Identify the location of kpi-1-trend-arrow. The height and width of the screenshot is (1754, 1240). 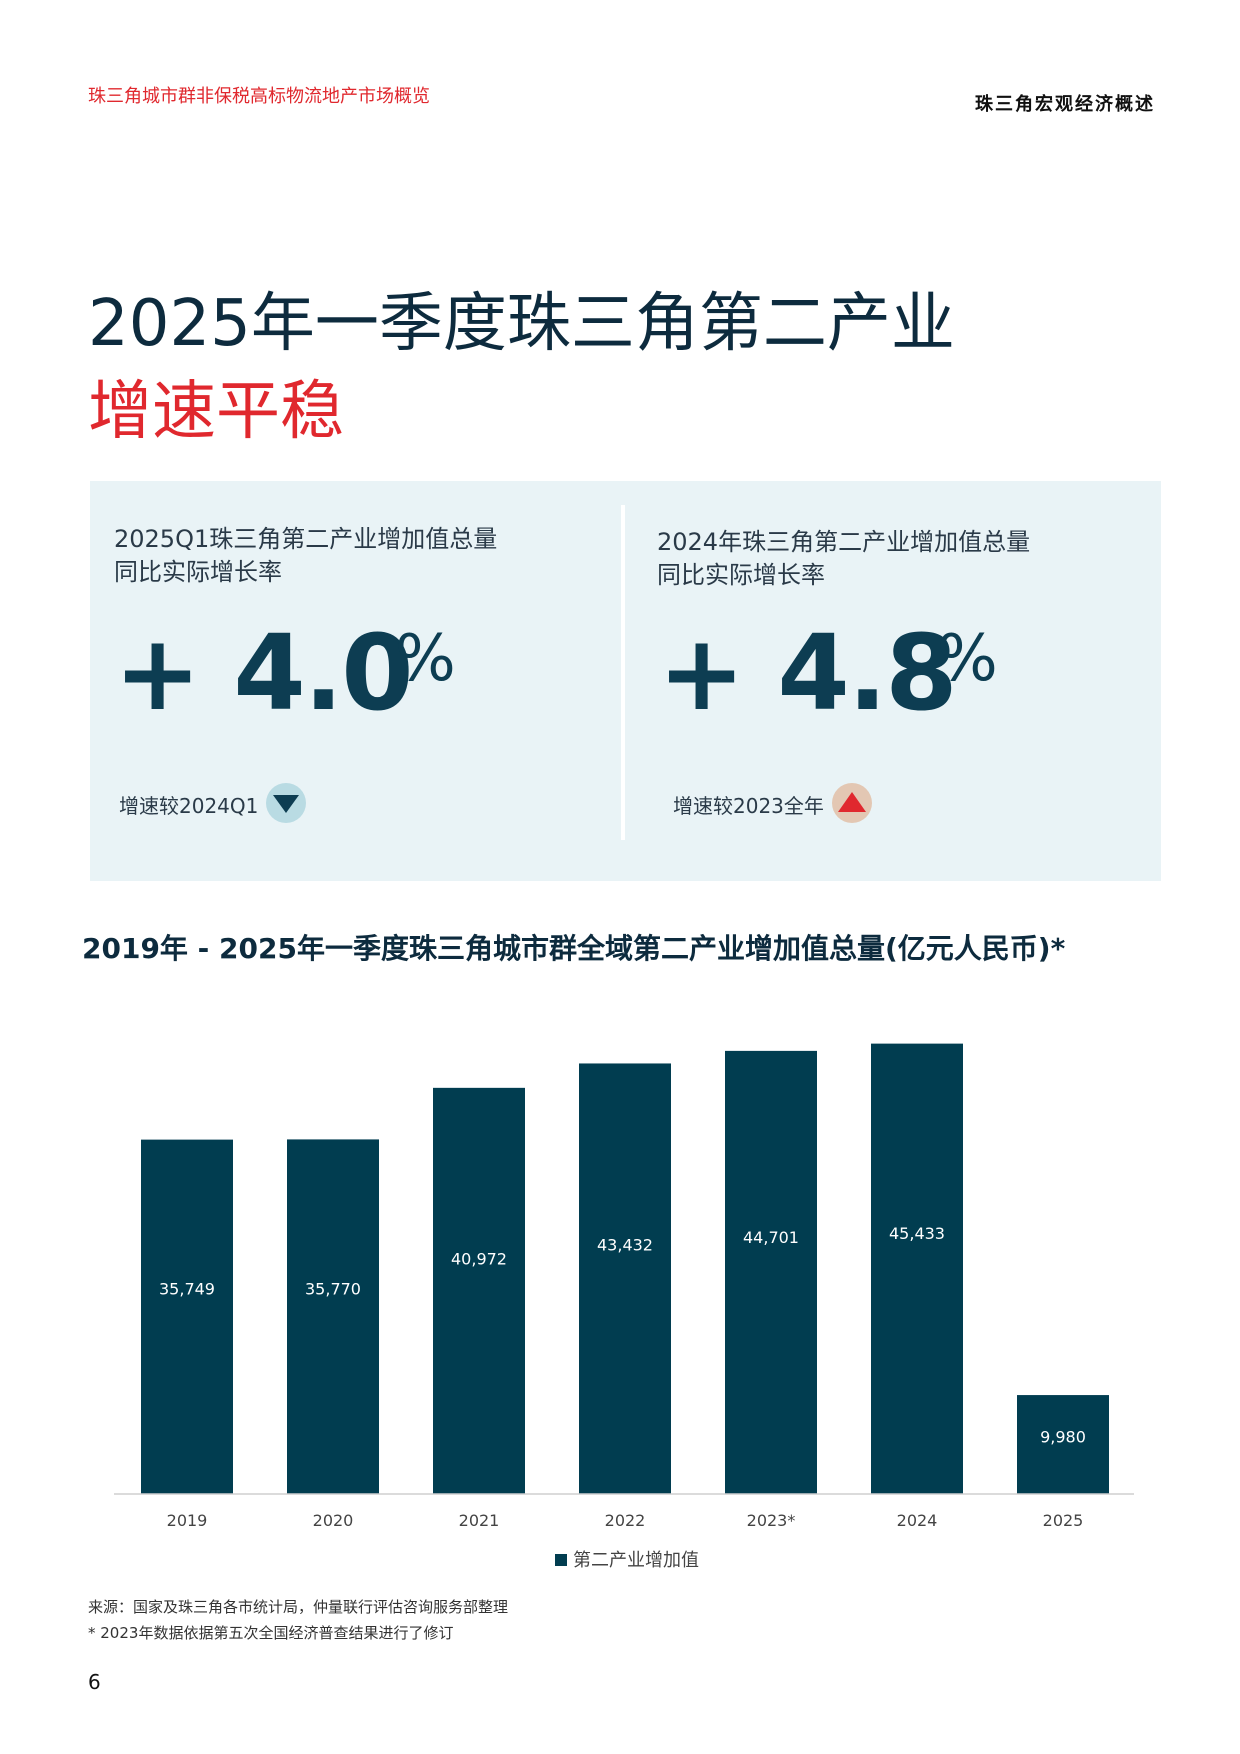
(286, 804).